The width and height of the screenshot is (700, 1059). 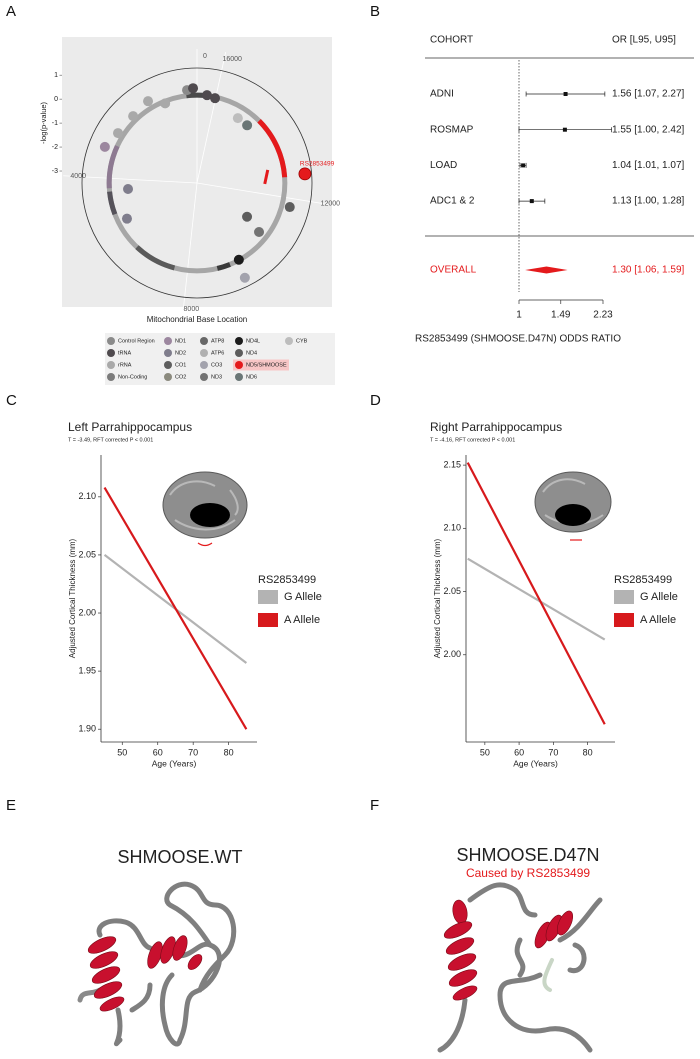 I want to click on legend-label: CO3, so click(x=216, y=365).